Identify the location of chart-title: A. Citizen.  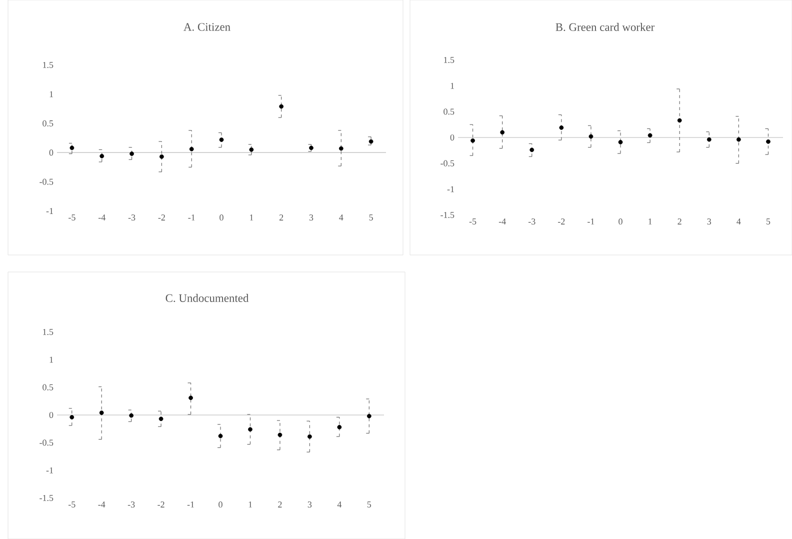
(207, 27).